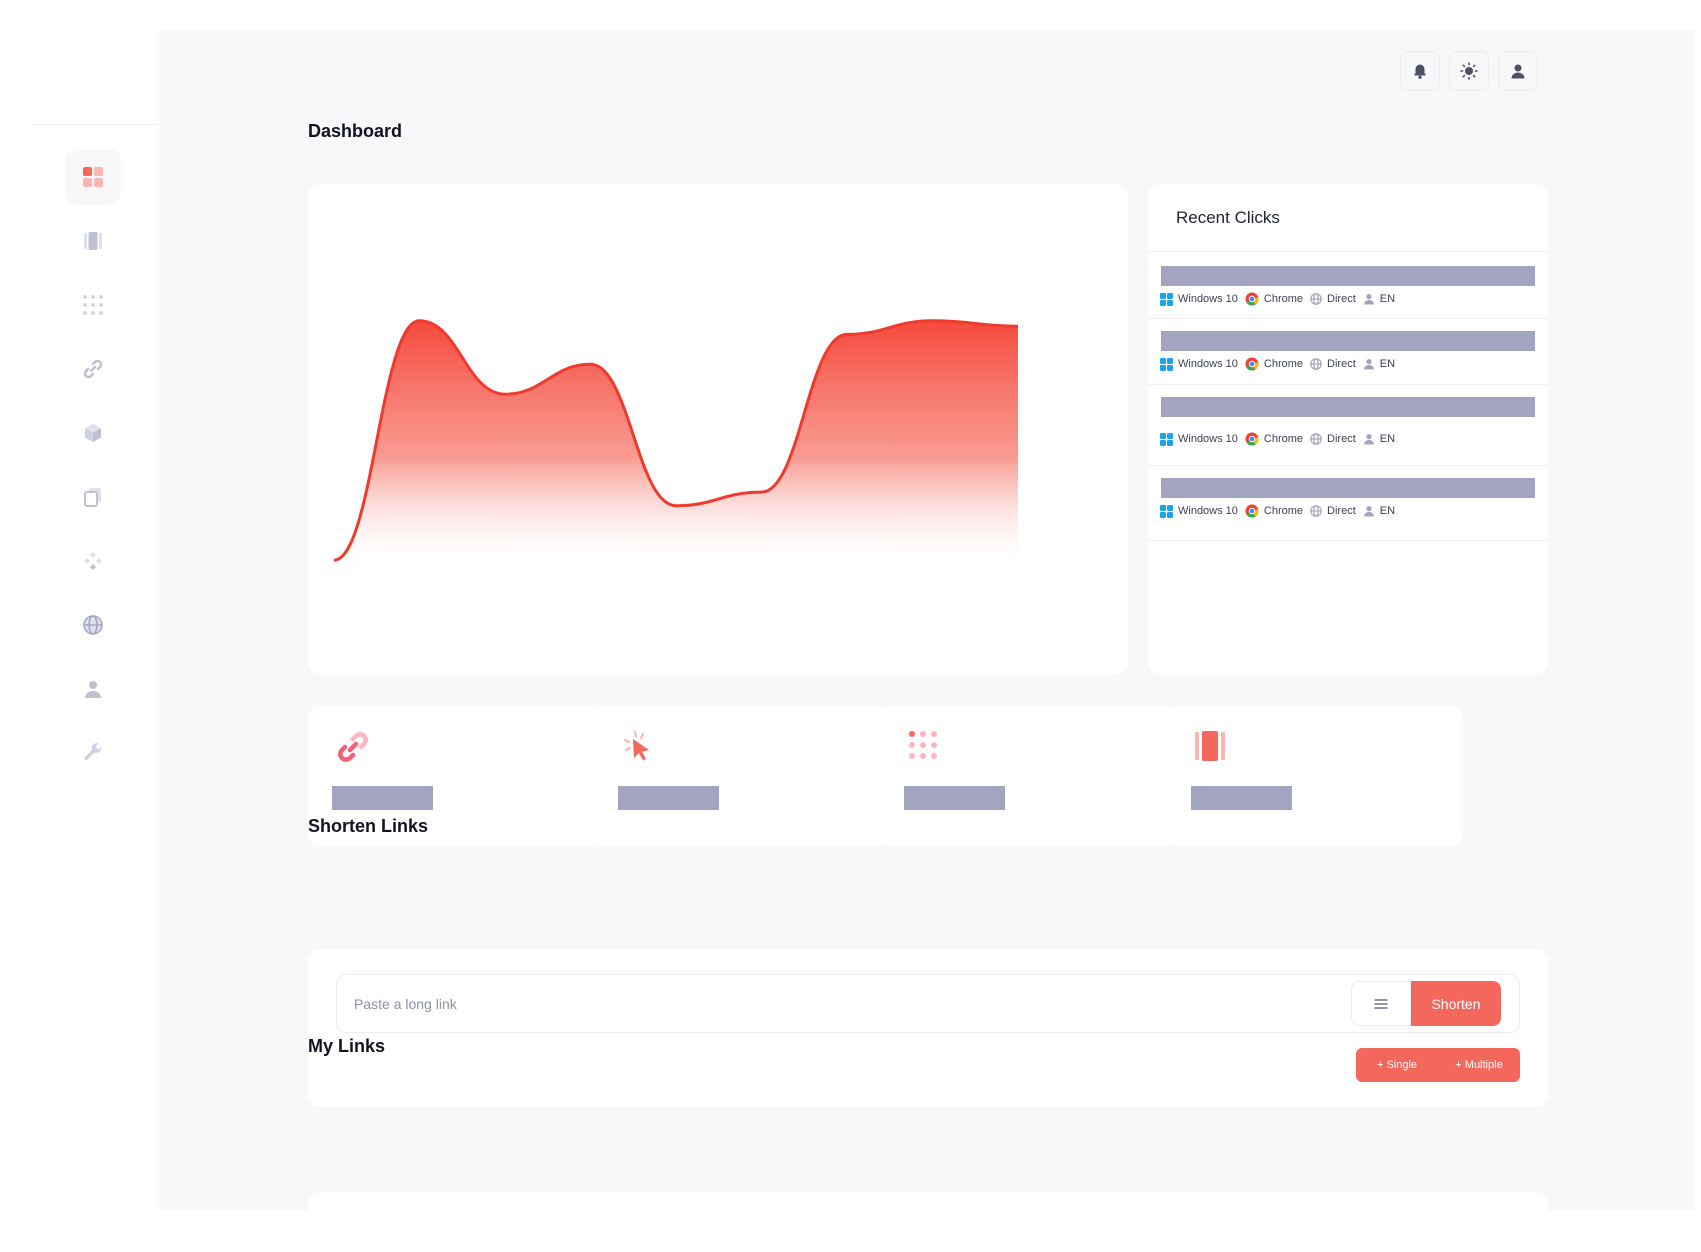 The image size is (1701, 1252). Describe the element at coordinates (93, 753) in the screenshot. I see `sidebar-item-settings` at that location.